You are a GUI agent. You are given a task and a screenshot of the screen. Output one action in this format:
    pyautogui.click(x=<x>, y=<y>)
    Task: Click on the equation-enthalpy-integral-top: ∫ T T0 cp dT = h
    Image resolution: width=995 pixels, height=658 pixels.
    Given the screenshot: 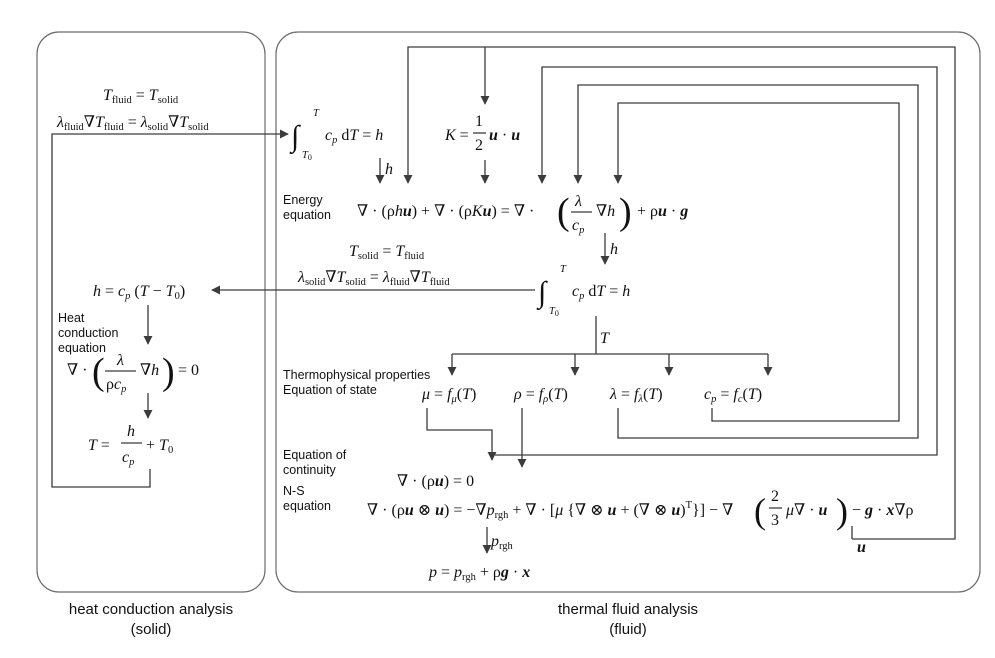 What is the action you would take?
    pyautogui.click(x=336, y=135)
    